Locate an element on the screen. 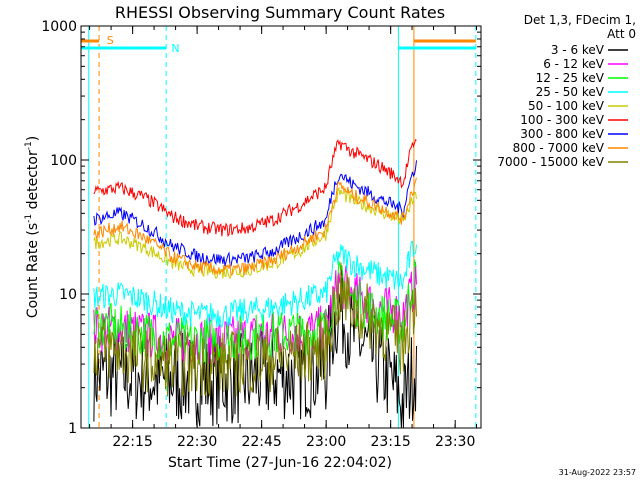 The height and width of the screenshot is (480, 640). x-axis-label: Start Time (27-Jun-16 22:04:02) is located at coordinates (280, 463).